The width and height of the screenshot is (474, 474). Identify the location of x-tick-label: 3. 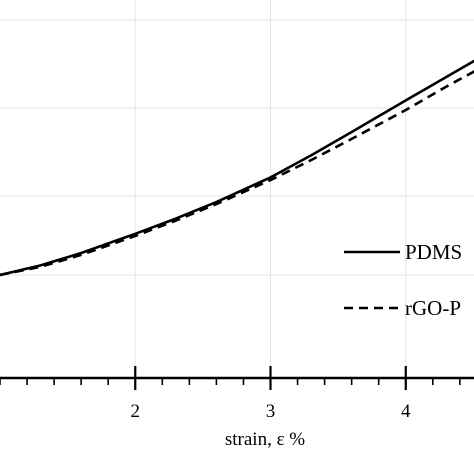
(271, 411).